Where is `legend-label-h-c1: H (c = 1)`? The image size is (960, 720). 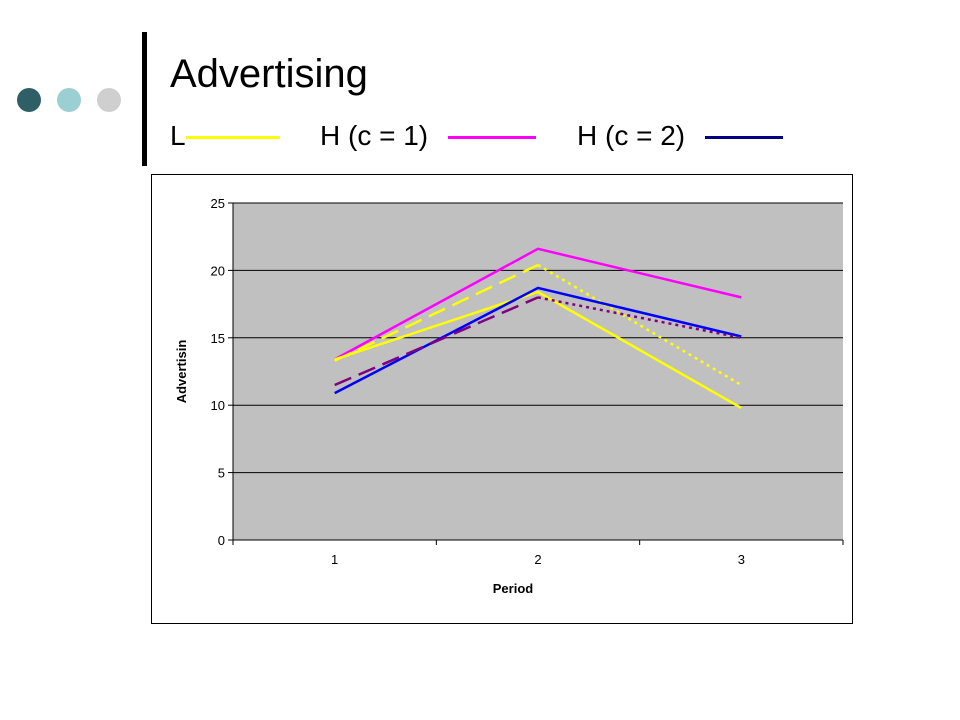
legend-label-h-c1: H (c = 1) is located at coordinates (374, 135).